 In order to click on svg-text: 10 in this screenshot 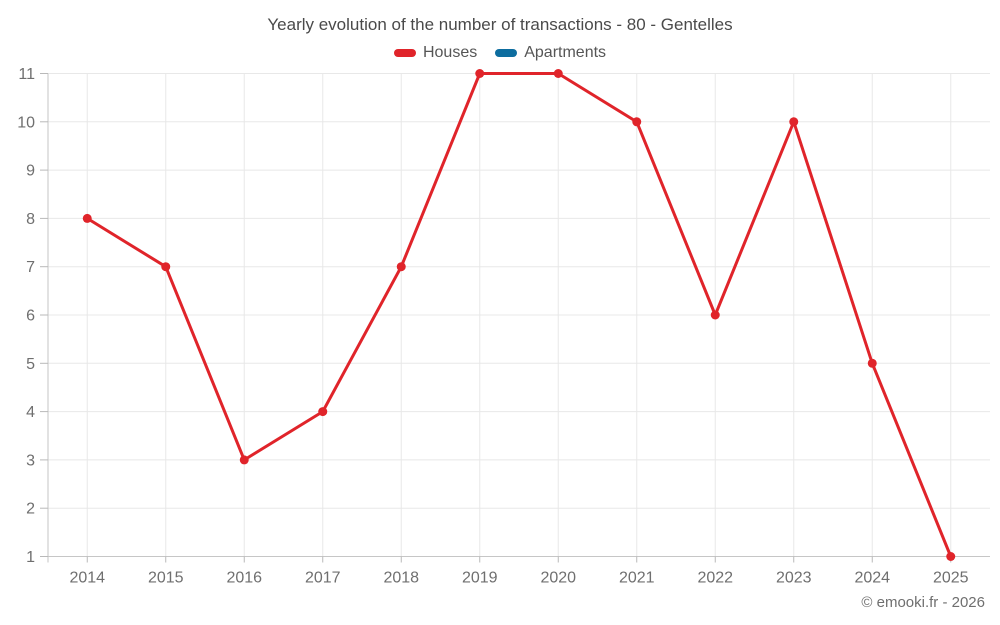, I will do `click(26, 122)`.